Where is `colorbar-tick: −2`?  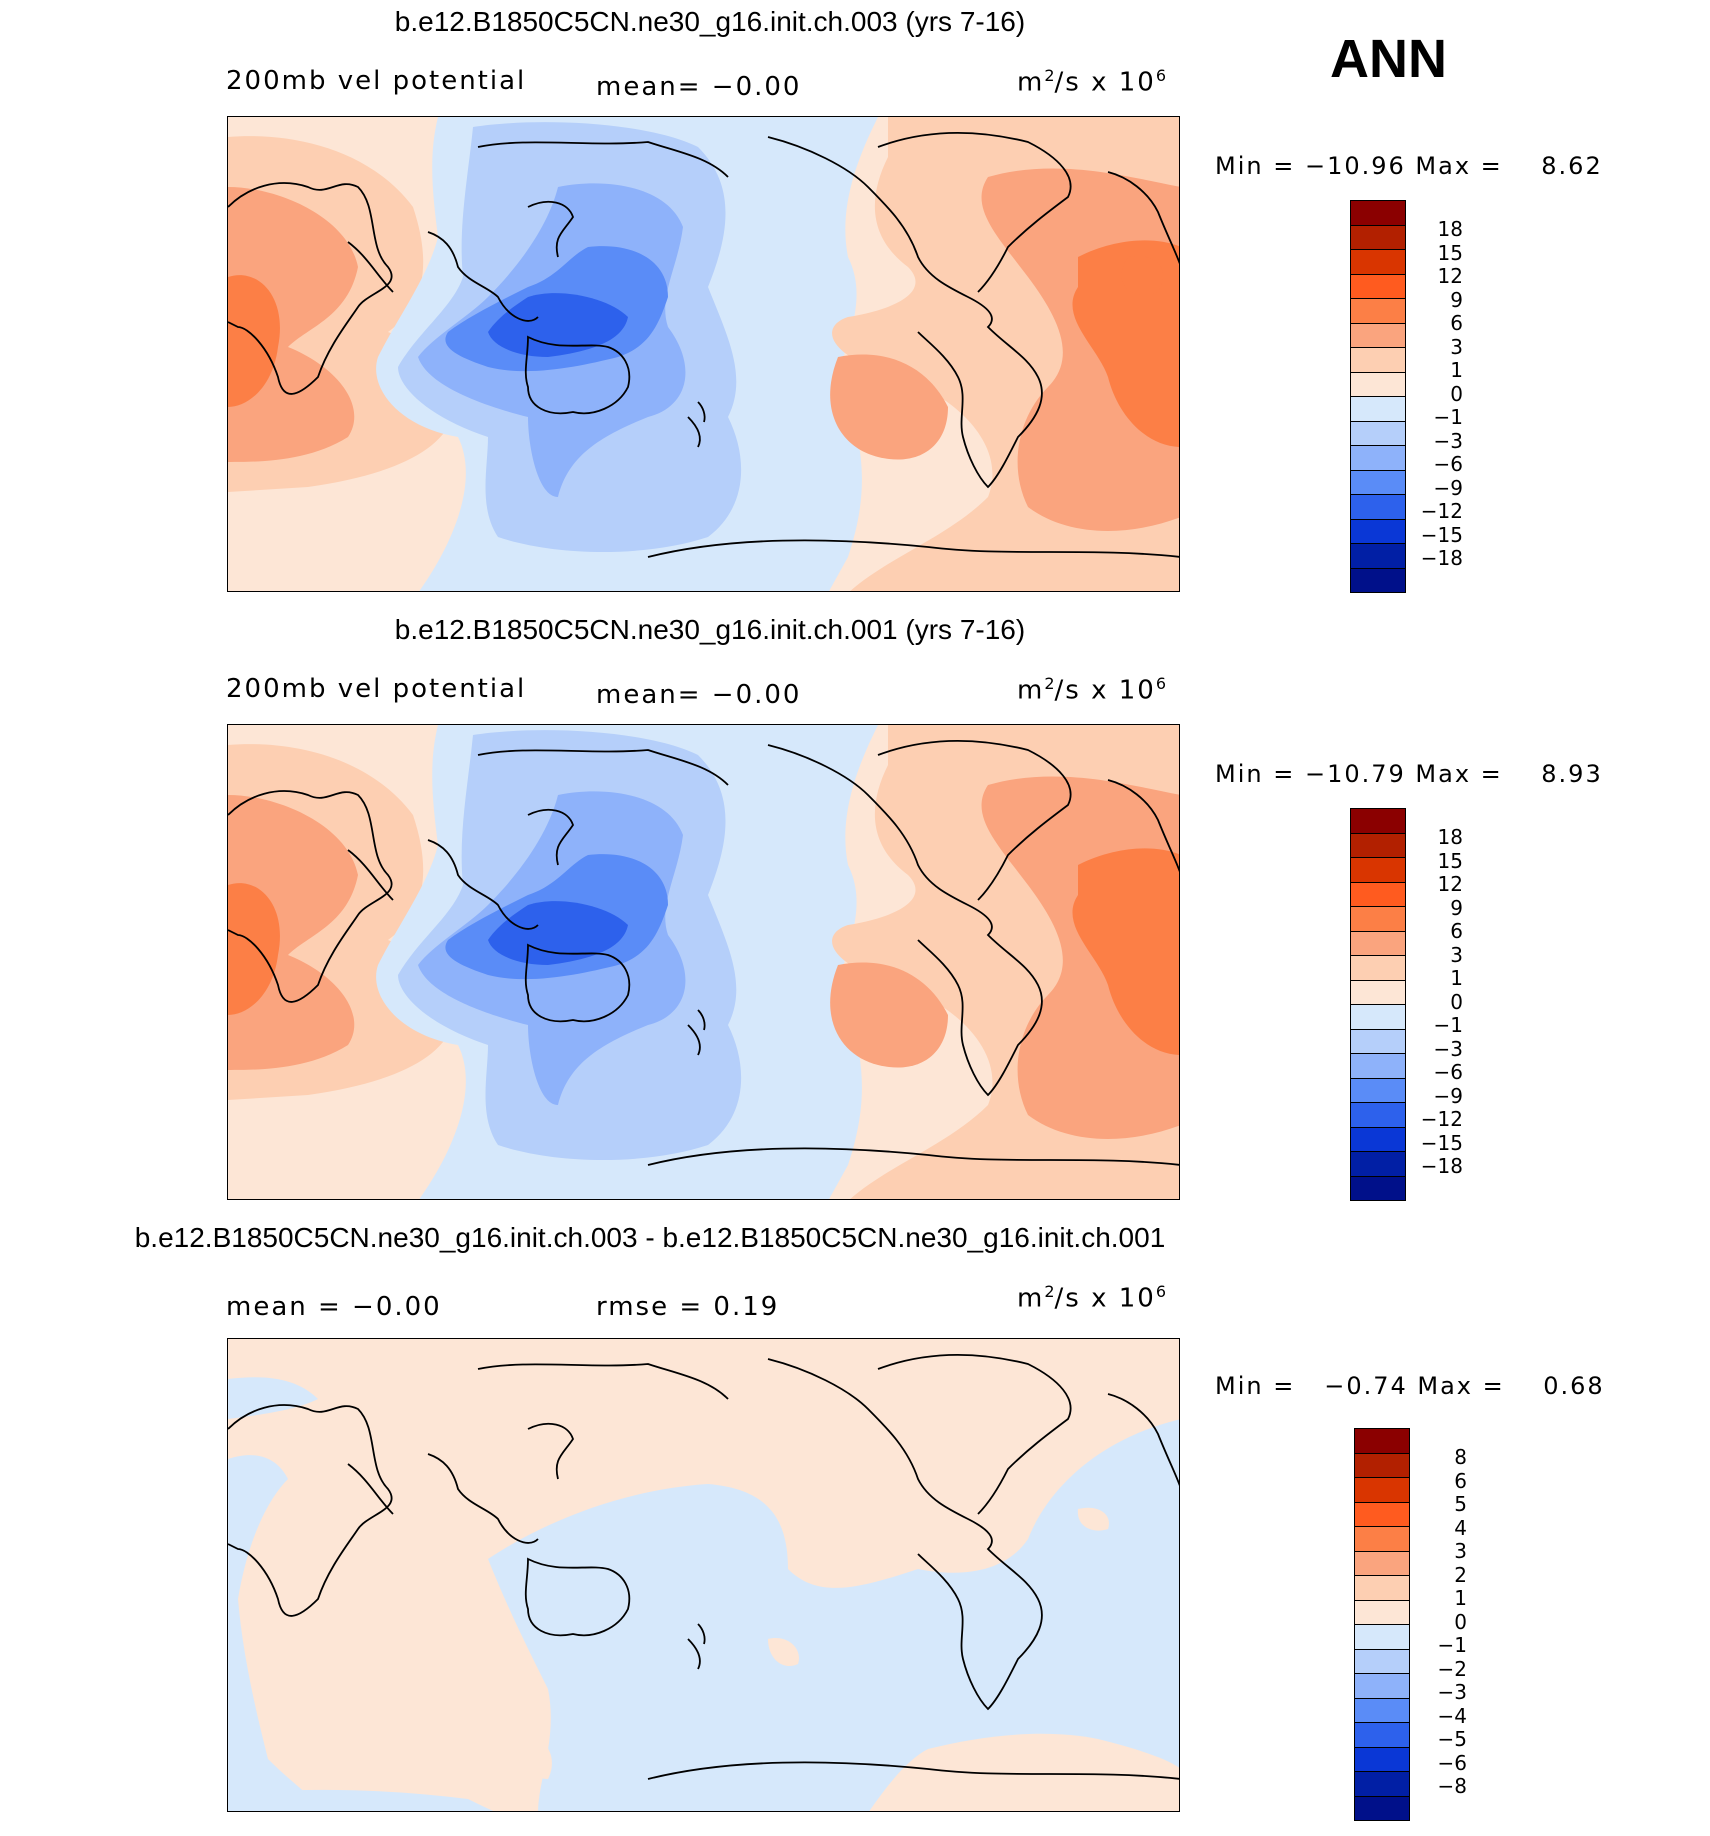 colorbar-tick: −2 is located at coordinates (1452, 1668).